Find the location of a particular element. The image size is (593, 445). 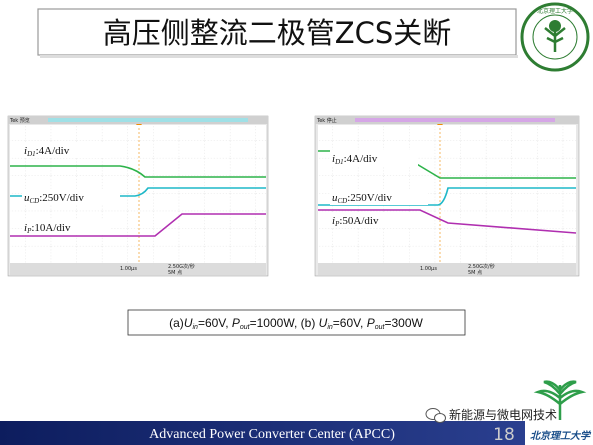

watermark: 新能源与微电网技术 is located at coordinates (491, 415).